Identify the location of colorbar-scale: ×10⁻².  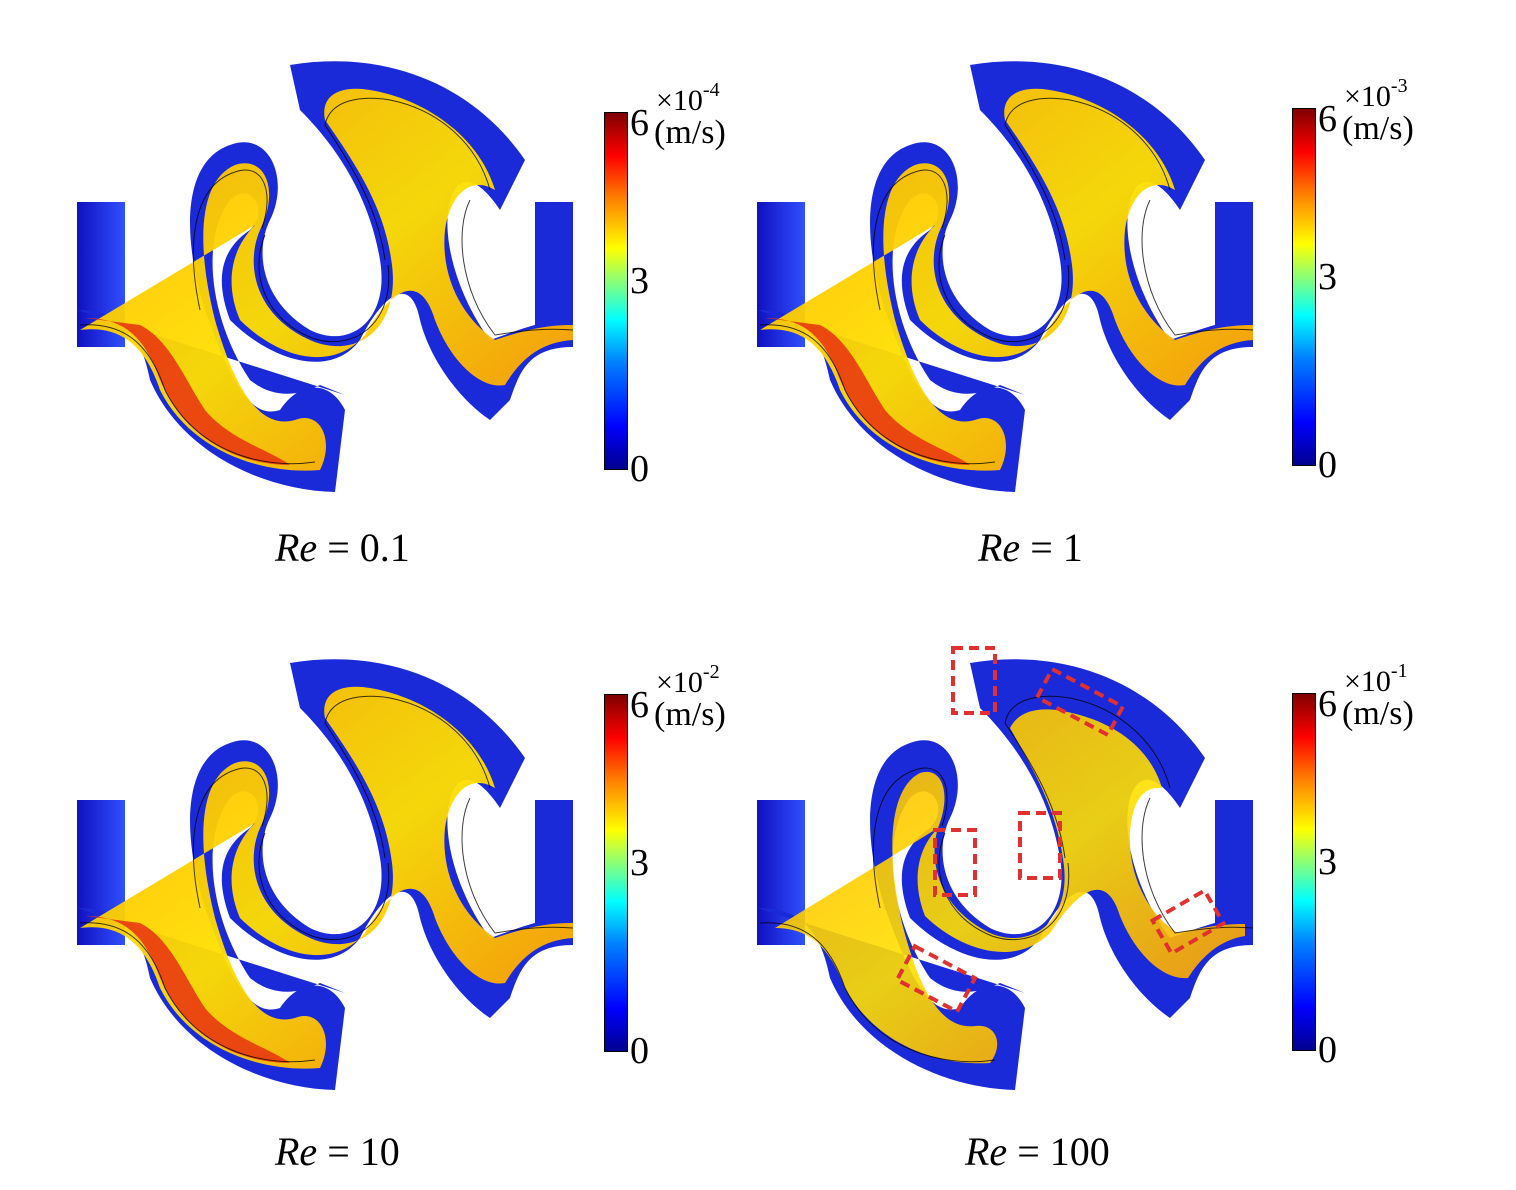
(688, 680).